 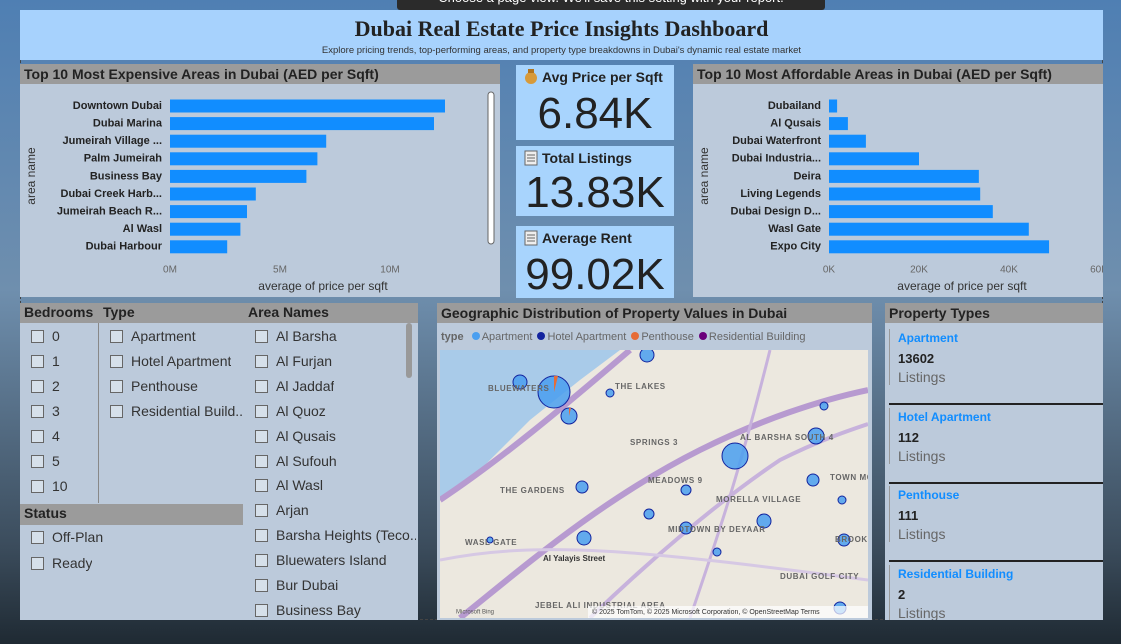 I want to click on map-label: THE LAKES, so click(x=640, y=386).